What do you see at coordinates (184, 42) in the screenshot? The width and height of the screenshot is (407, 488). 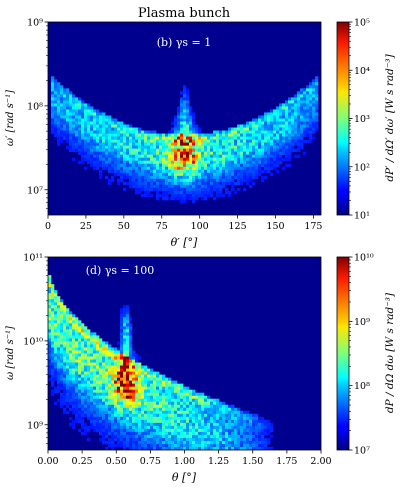 I see `panel-label-top: (b) γs = 1` at bounding box center [184, 42].